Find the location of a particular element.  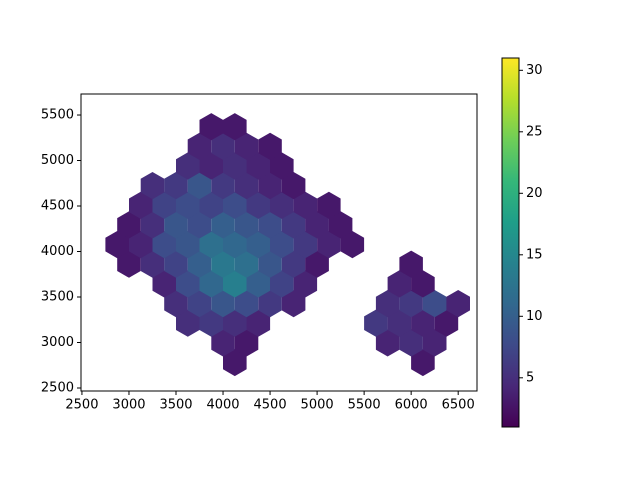

y-tick-label: 4500 is located at coordinates (57, 206).